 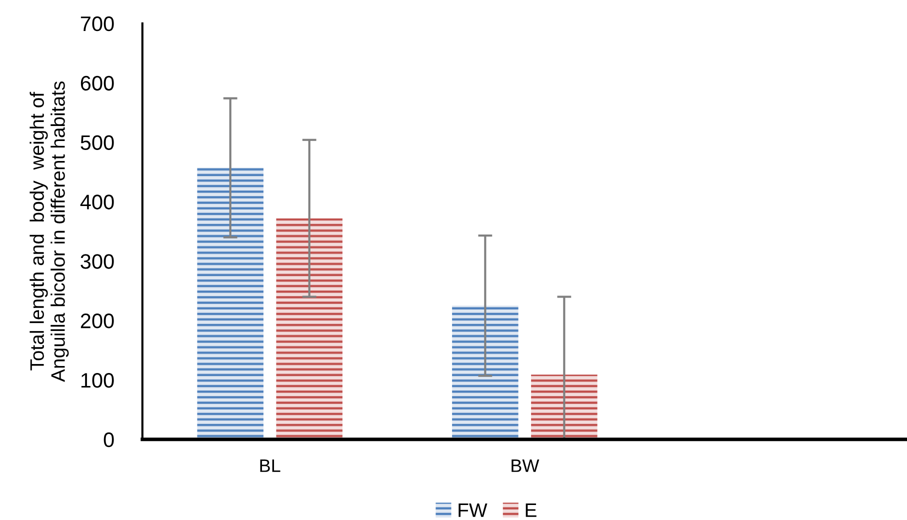 What do you see at coordinates (97, 142) in the screenshot?
I see `y-tick-label: 500` at bounding box center [97, 142].